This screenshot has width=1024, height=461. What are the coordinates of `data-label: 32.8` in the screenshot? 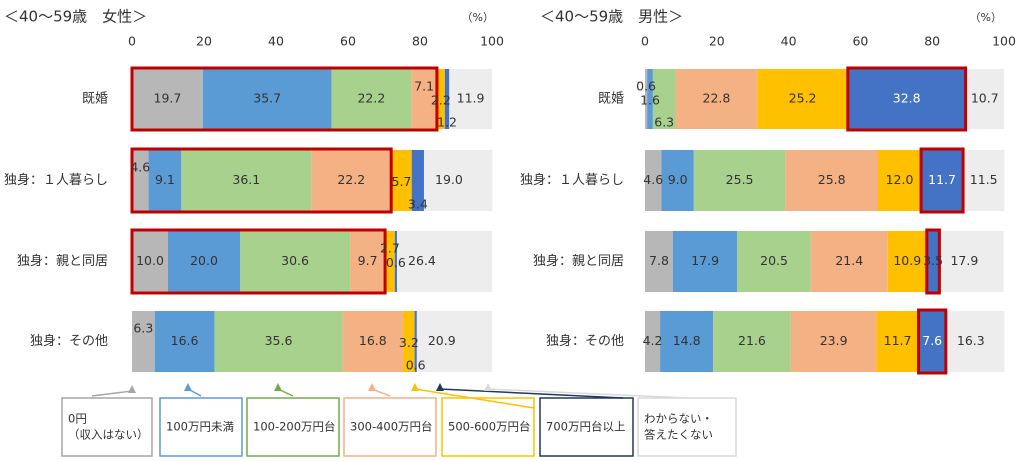 It's located at (907, 98).